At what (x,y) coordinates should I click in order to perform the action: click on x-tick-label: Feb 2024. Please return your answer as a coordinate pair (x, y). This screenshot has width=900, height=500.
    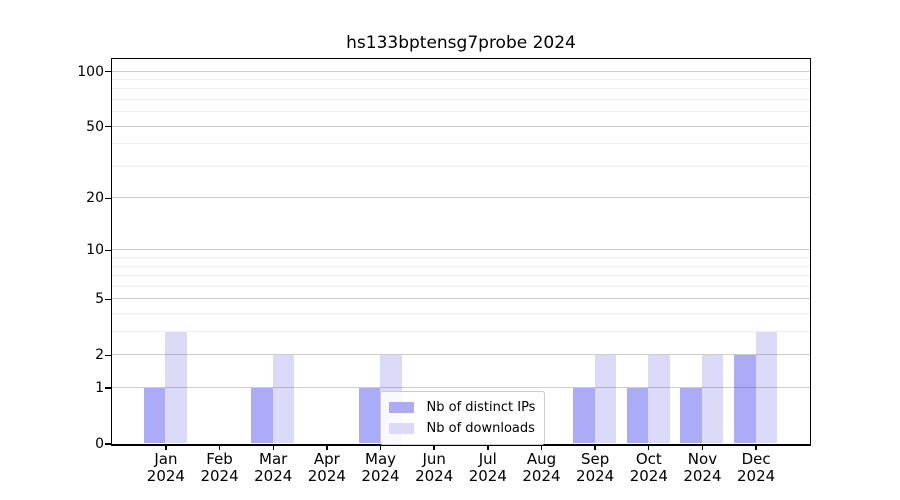
    Looking at the image, I should click on (220, 468).